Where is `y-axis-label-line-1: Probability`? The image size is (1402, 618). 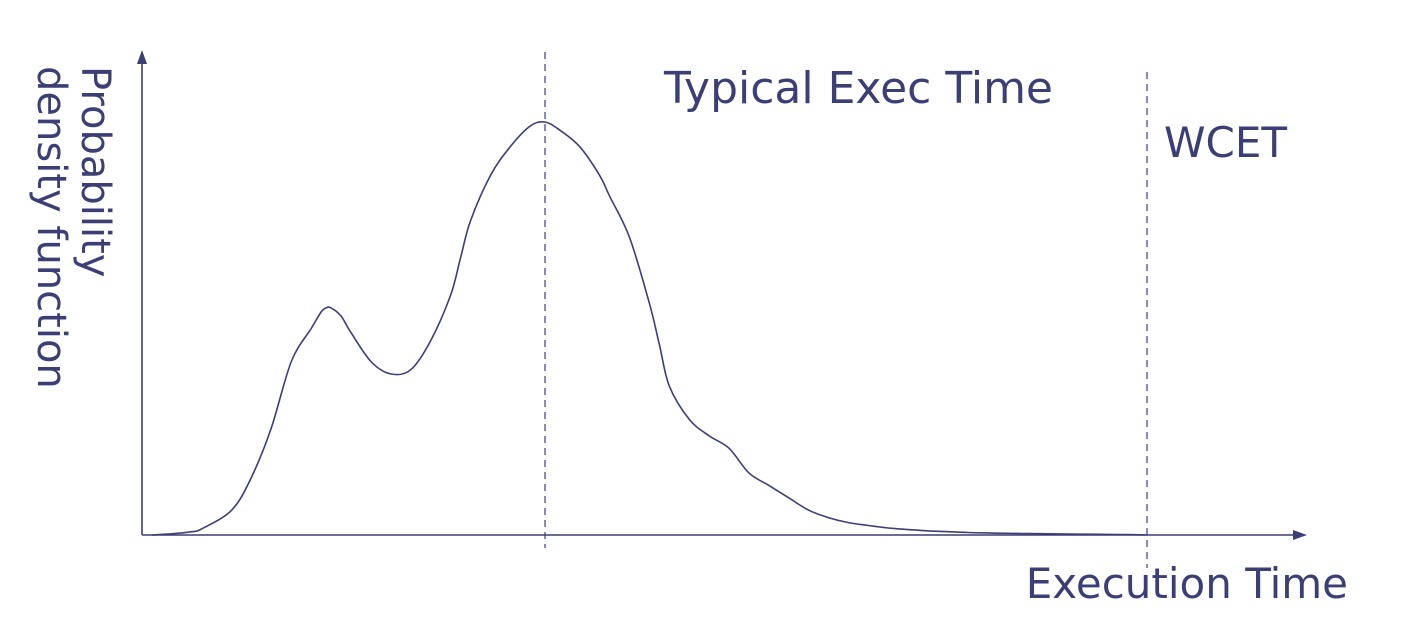 y-axis-label-line-1: Probability is located at coordinates (95, 171).